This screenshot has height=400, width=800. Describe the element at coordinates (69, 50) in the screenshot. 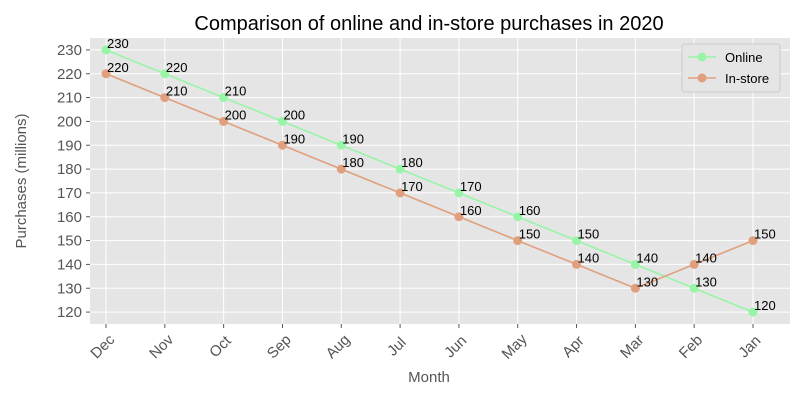

I see `y-tick-label: 230` at that location.